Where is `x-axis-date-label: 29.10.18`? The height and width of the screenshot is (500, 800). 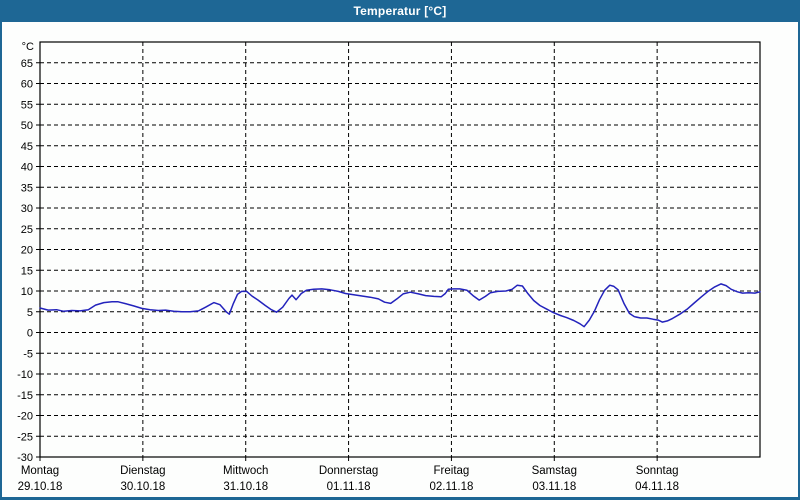 x-axis-date-label: 29.10.18 is located at coordinates (40, 487).